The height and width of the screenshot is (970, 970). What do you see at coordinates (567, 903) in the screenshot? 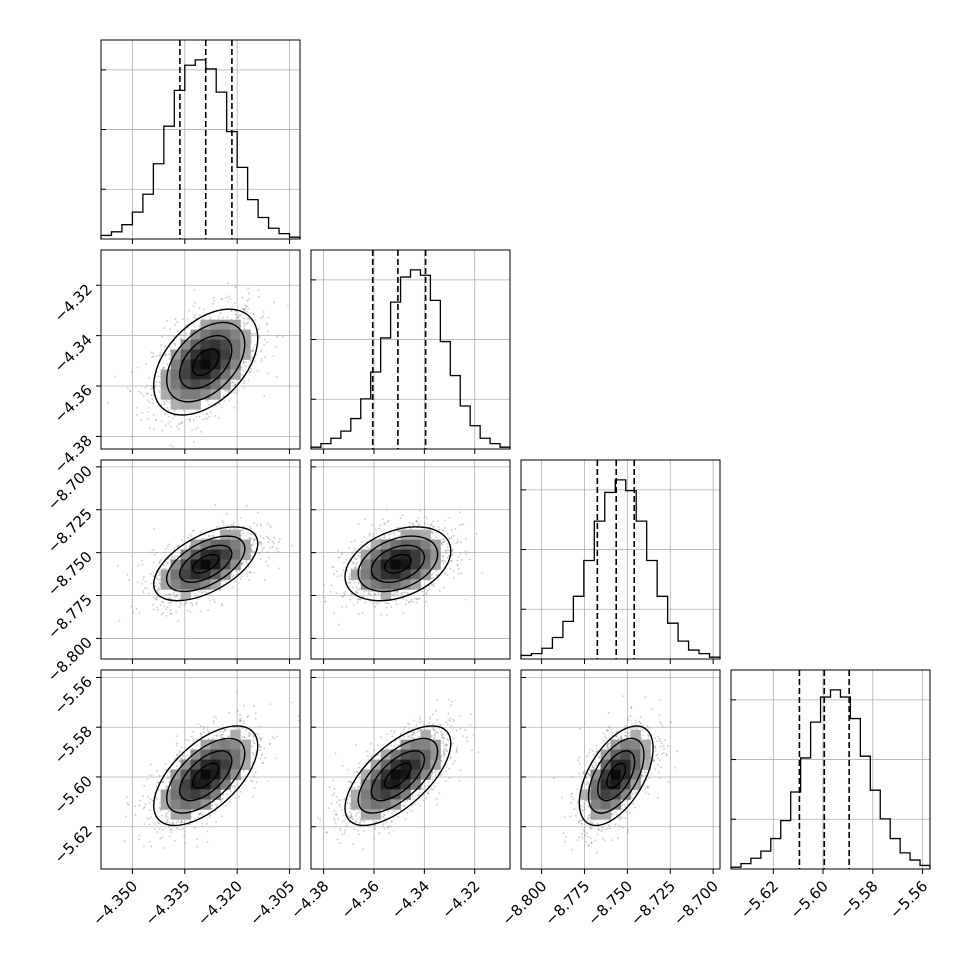
I see `xtick-label: −8.775` at bounding box center [567, 903].